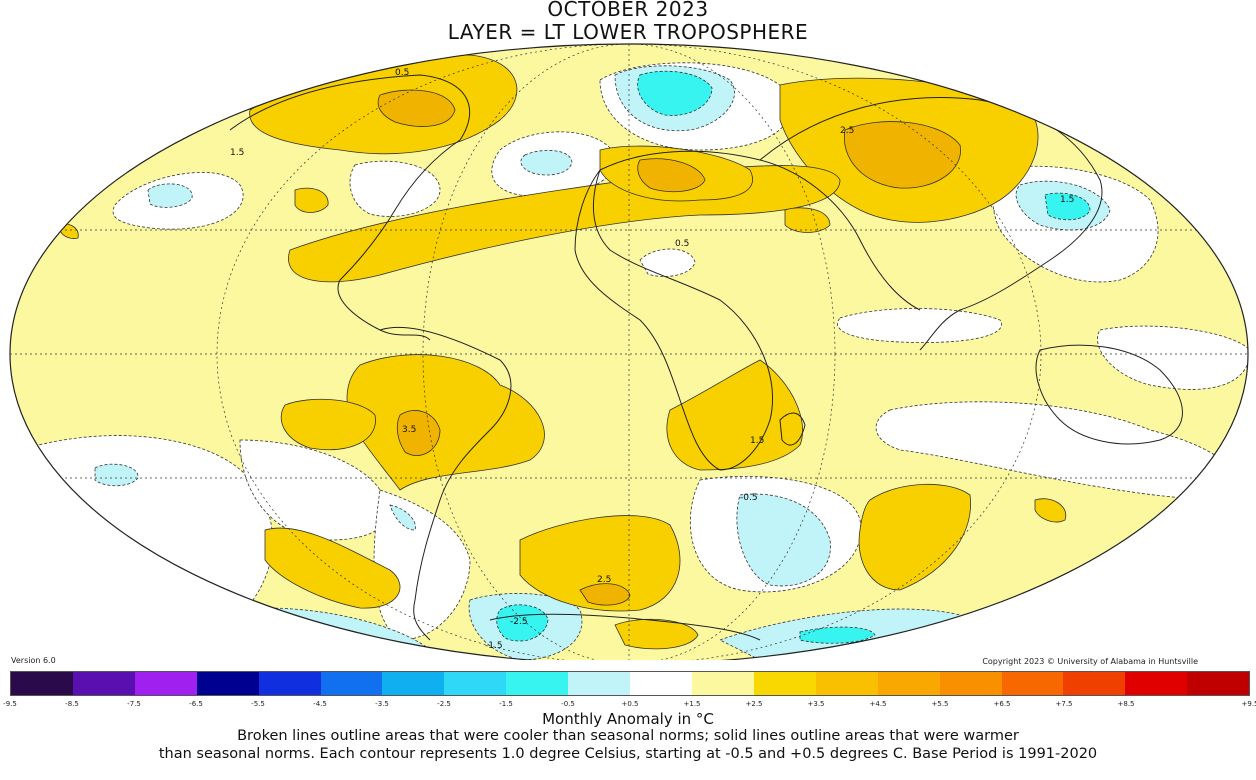 The image size is (1256, 780). Describe the element at coordinates (382, 704) in the screenshot. I see `color-scale-tick: -3.5` at that location.